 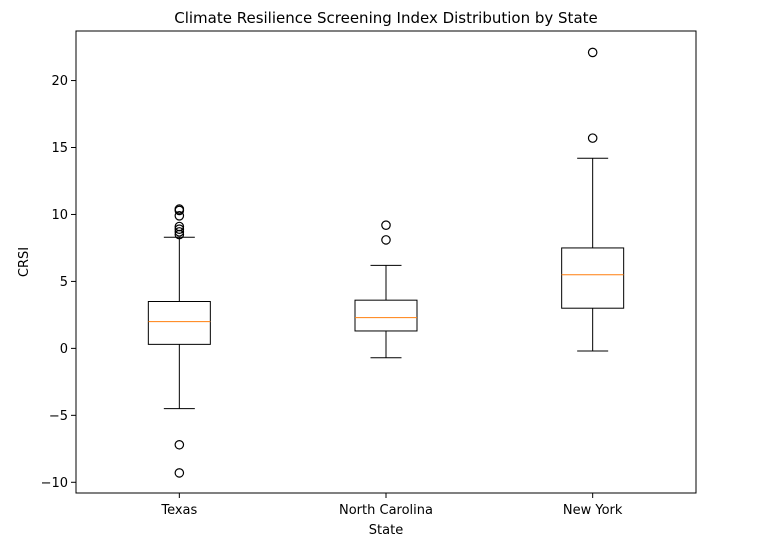 I want to click on x-tick-label: Texas, so click(x=178, y=510).